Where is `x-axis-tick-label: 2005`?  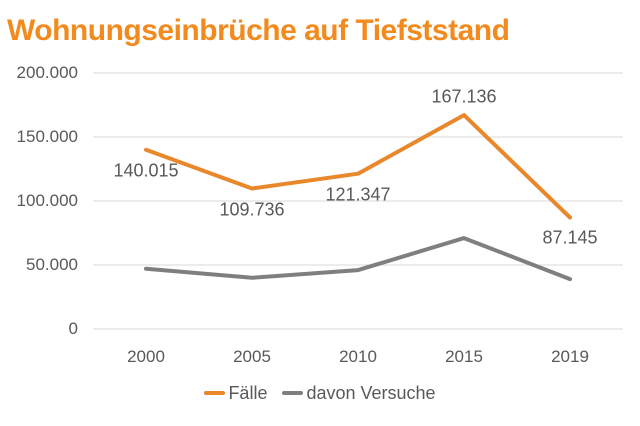
x-axis-tick-label: 2005 is located at coordinates (252, 356).